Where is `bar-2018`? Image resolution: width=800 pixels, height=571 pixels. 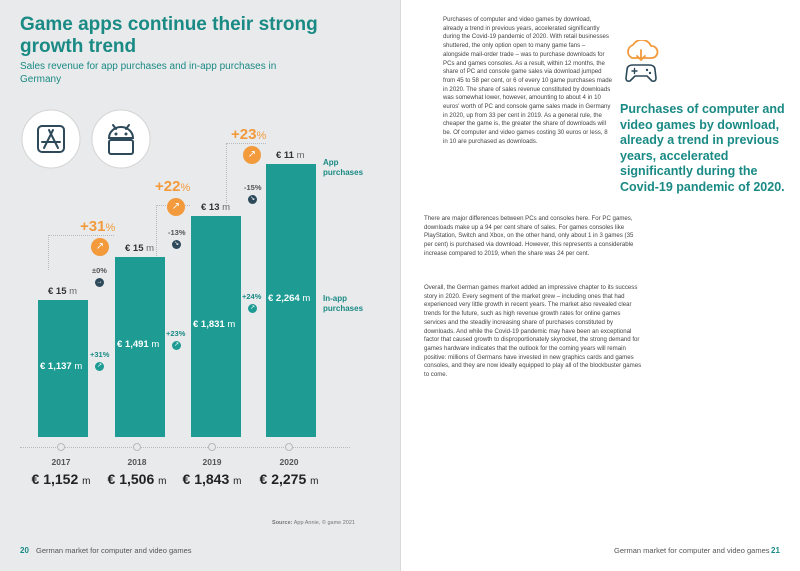 bar-2018 is located at coordinates (140, 347).